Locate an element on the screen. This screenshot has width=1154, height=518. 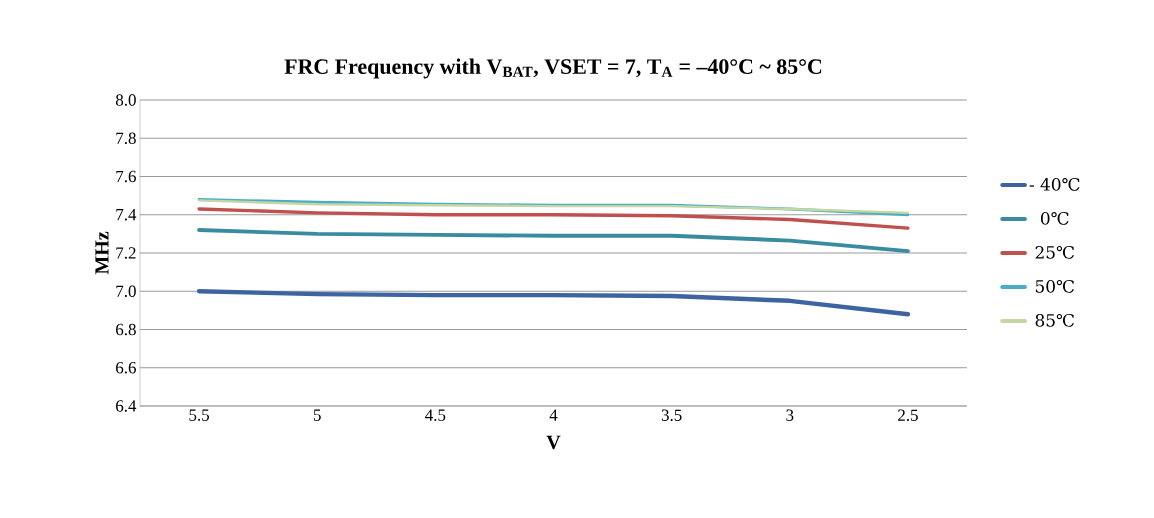
legend-label: 25℃ is located at coordinates (1054, 252).